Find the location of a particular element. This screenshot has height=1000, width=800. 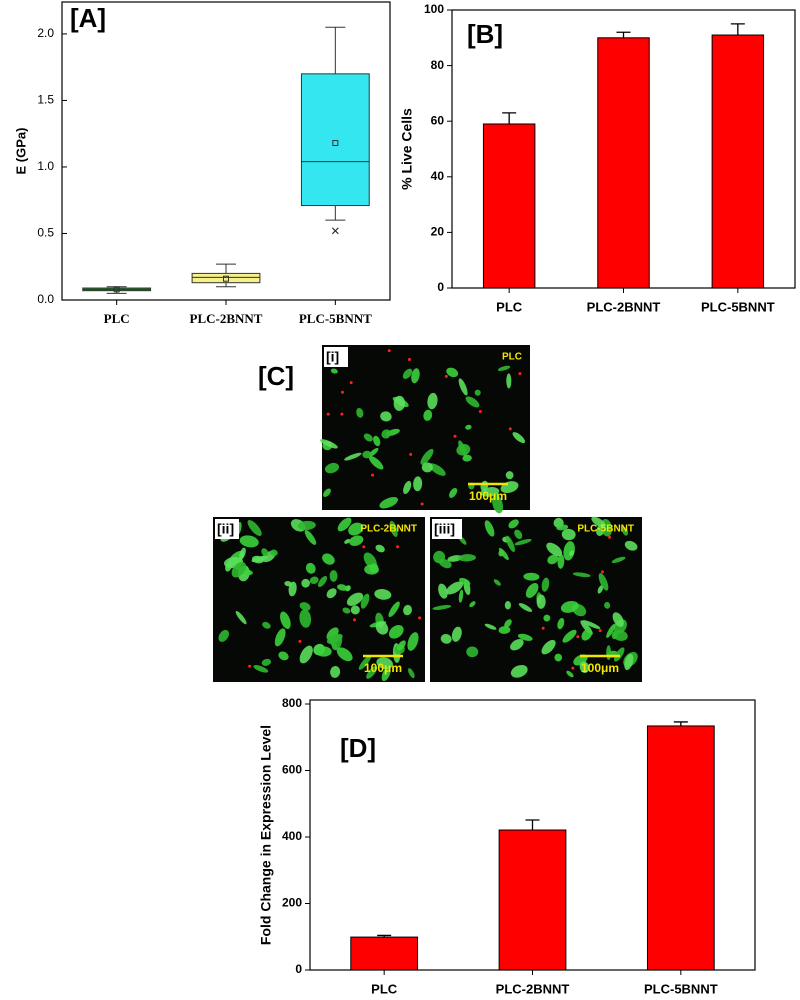

y-tick-label: 40 is located at coordinates (438, 176).